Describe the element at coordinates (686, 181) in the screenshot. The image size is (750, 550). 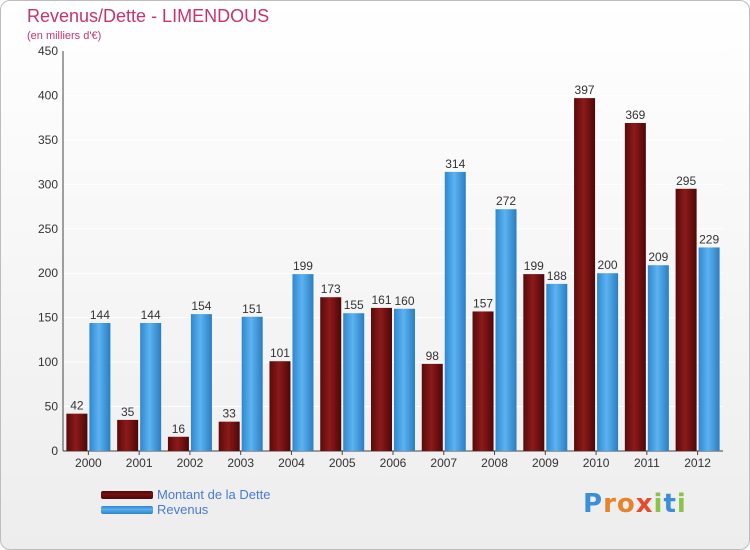
I see `data-label-dette: 295` at that location.